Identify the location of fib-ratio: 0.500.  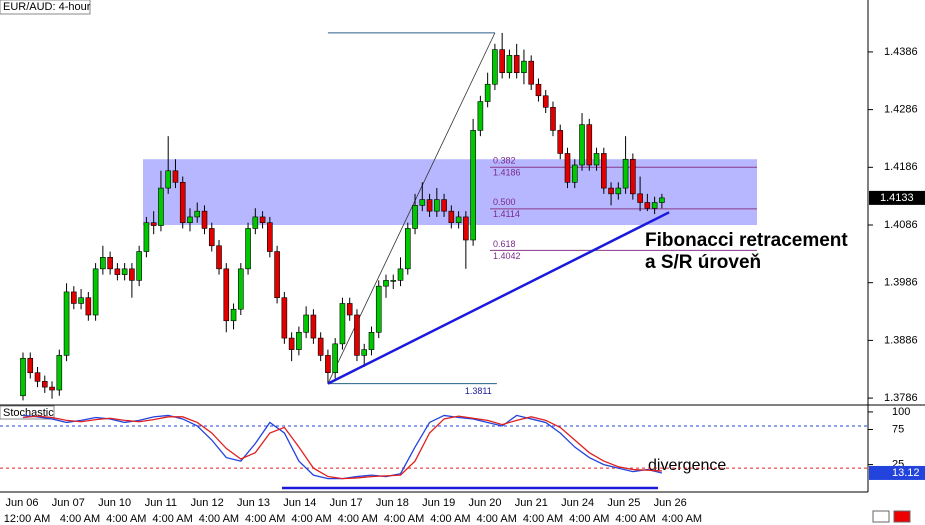
(504, 202).